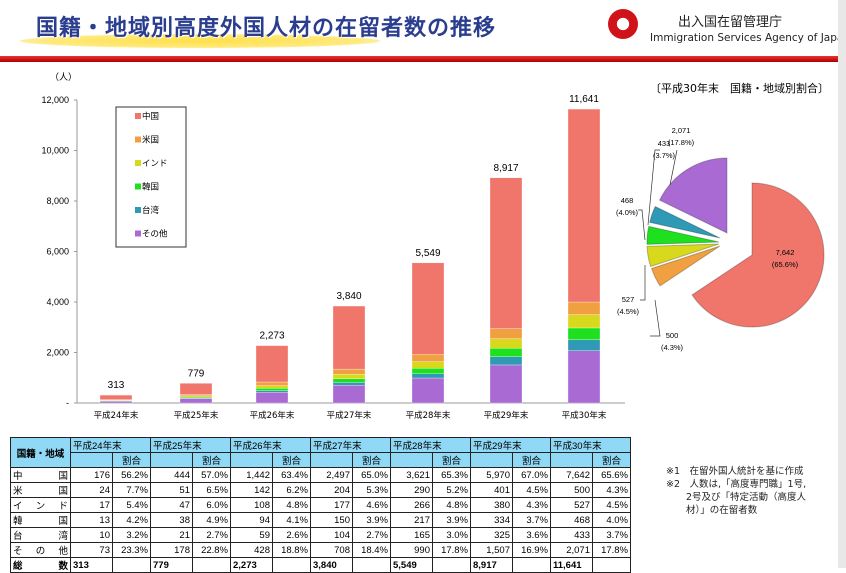 Image resolution: width=846 pixels, height=573 pixels. I want to click on y-tick-label: 6,000, so click(57, 252).